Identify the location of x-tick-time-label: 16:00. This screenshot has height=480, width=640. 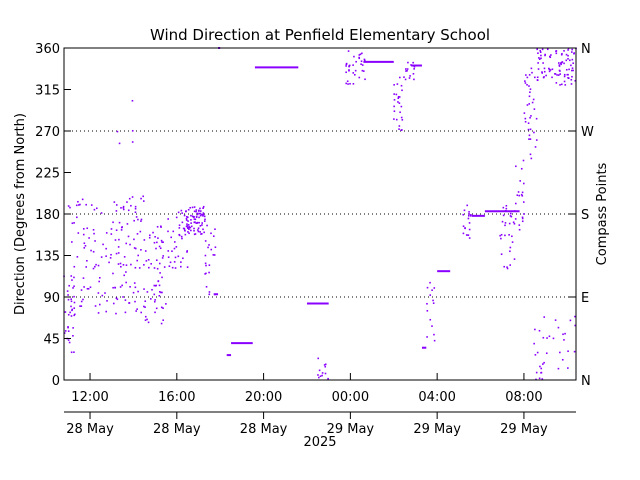
(176, 397).